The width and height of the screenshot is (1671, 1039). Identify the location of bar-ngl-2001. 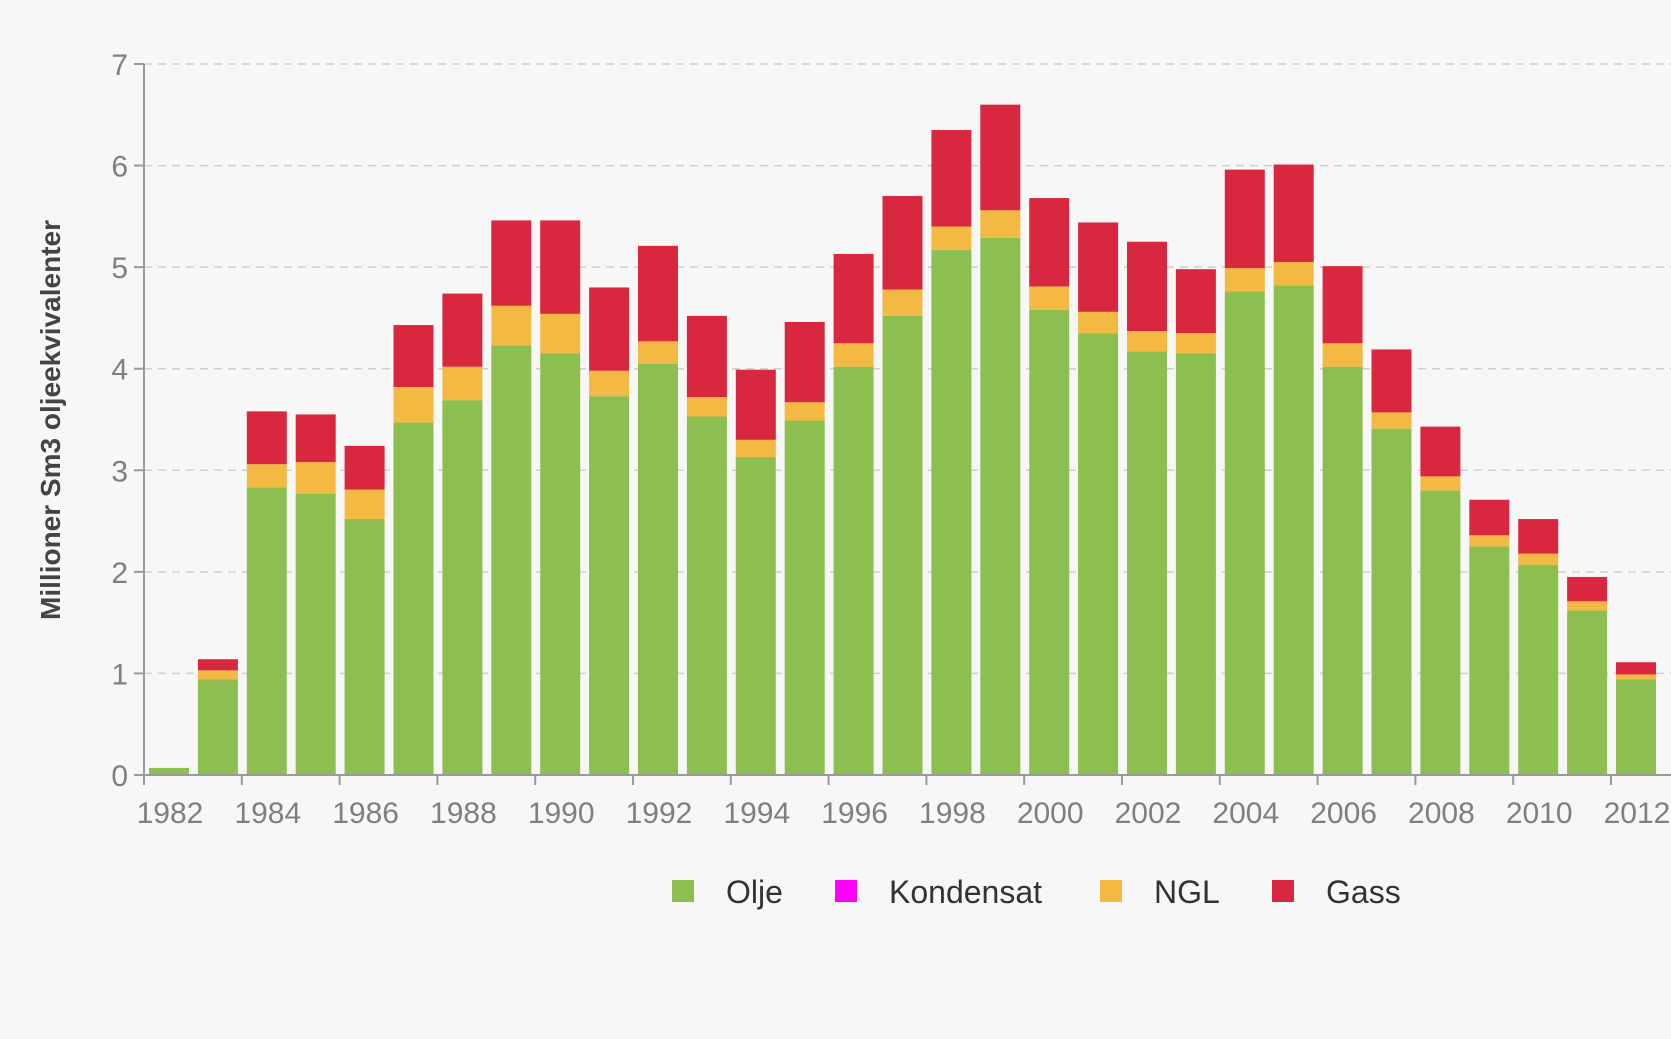
(1098, 322).